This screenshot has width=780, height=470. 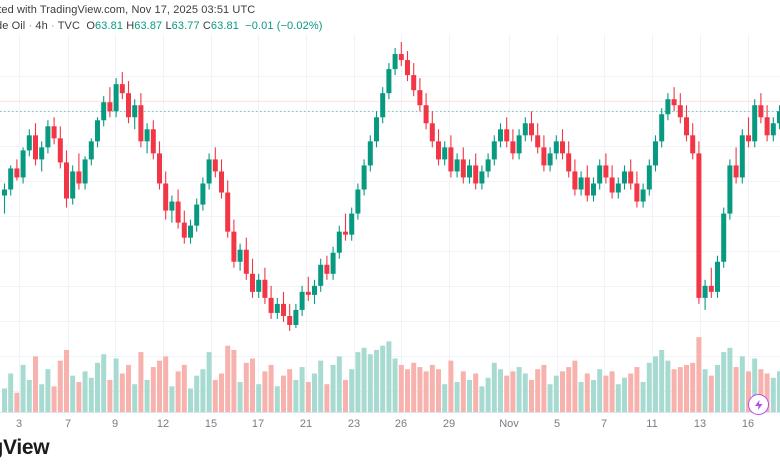 I want to click on time-axis: 3 7 9 12 15 17 21 23 26 29 Nov 5 7 11 13 16, so click(x=390, y=425).